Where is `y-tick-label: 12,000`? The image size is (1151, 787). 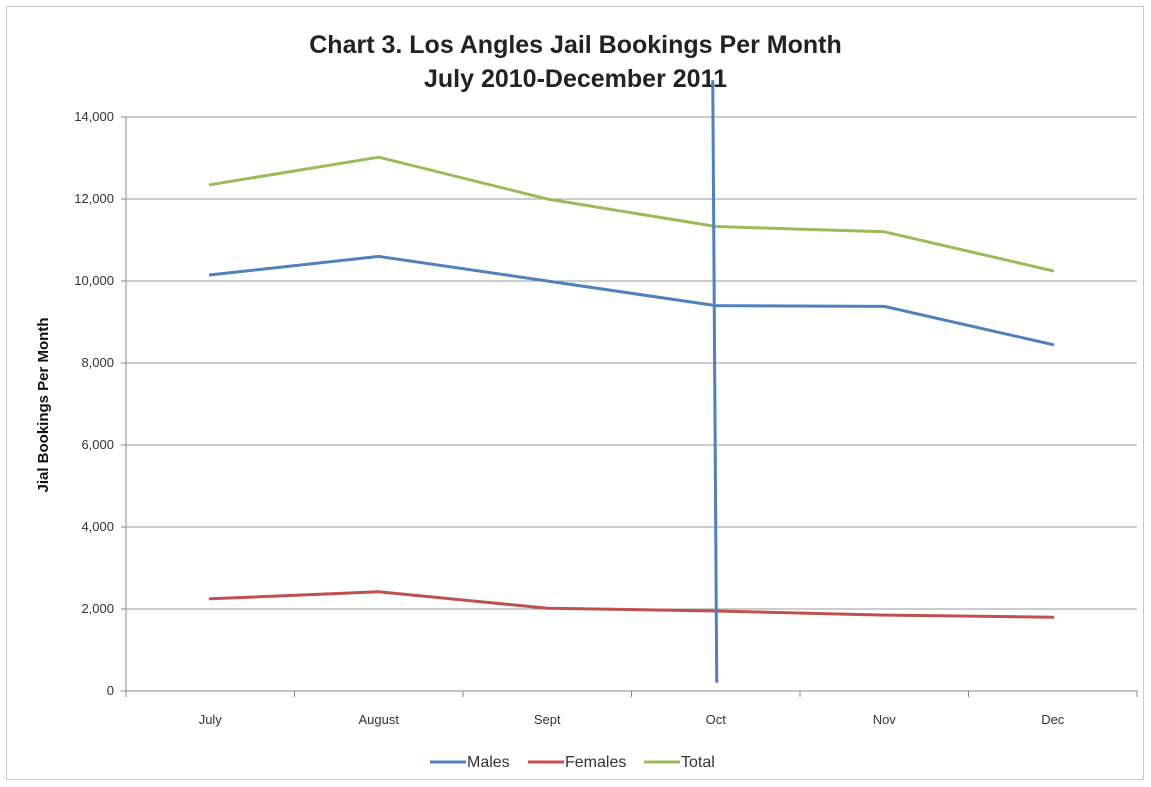
y-tick-label: 12,000 is located at coordinates (94, 198).